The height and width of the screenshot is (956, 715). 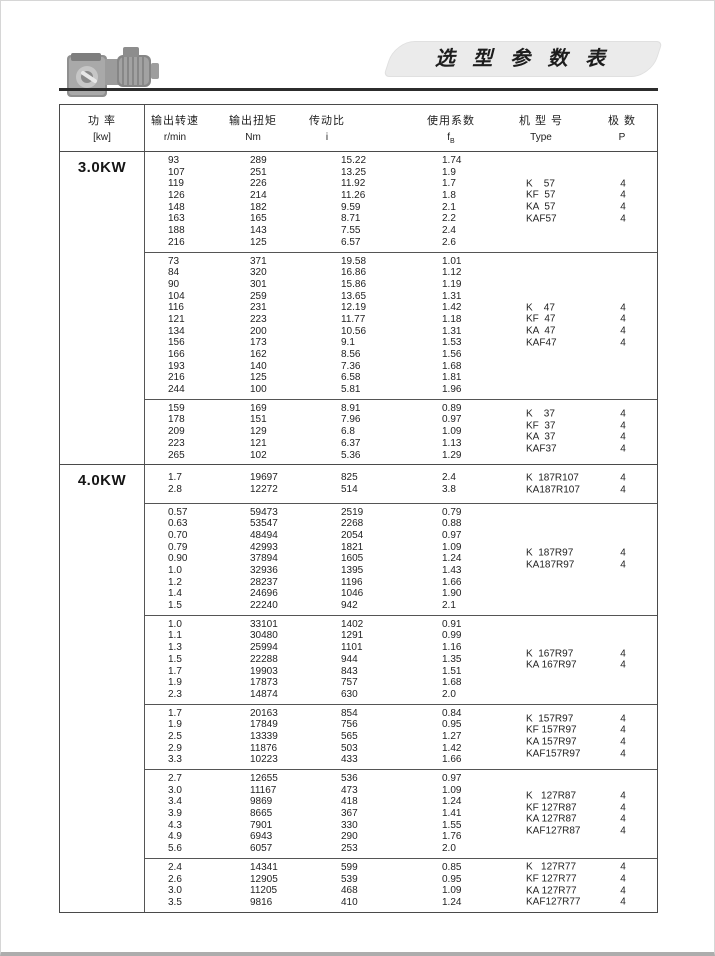 I want to click on torque-value: 11205, so click(x=264, y=891).